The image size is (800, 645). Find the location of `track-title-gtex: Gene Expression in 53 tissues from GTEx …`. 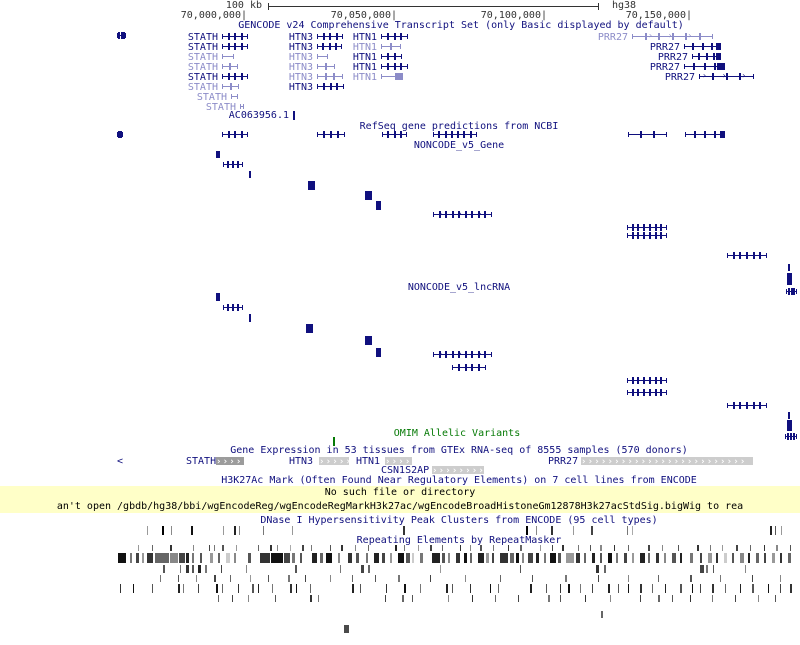

track-title-gtex: Gene Expression in 53 tissues from GTEx … is located at coordinates (459, 450).